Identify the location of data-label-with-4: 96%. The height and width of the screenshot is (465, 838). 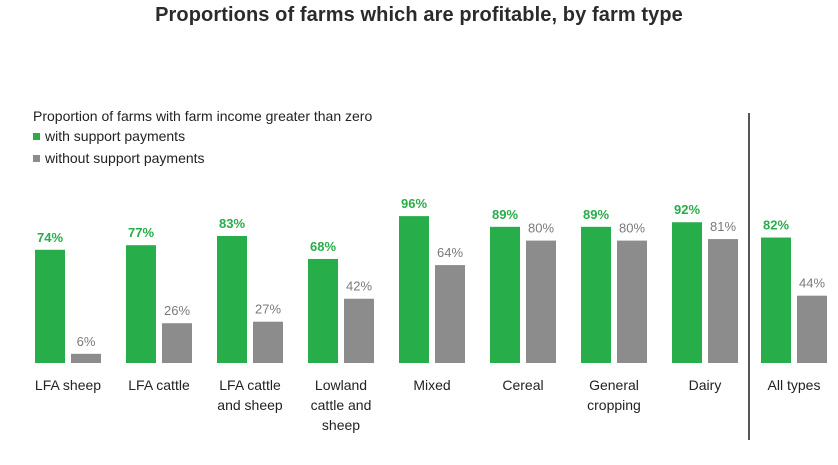
(414, 203).